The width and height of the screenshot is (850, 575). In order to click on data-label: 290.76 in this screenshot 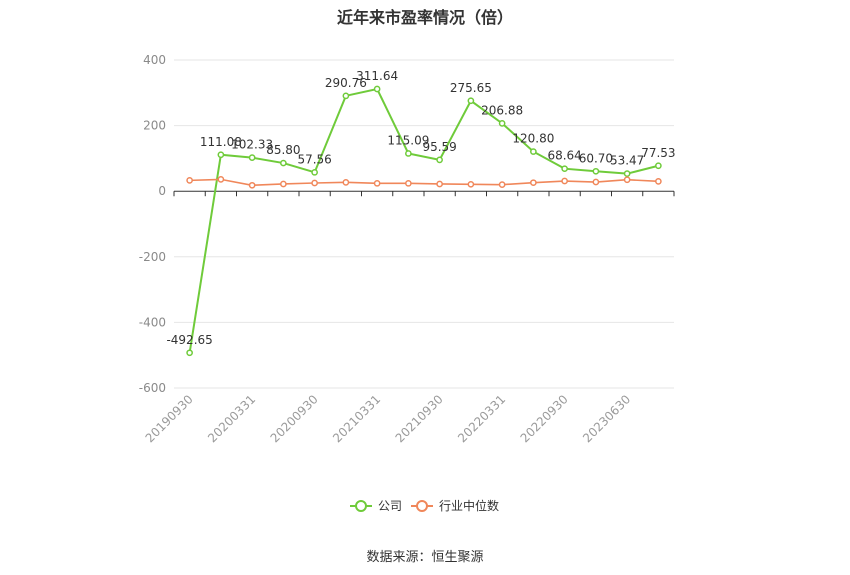, I will do `click(346, 83)`.